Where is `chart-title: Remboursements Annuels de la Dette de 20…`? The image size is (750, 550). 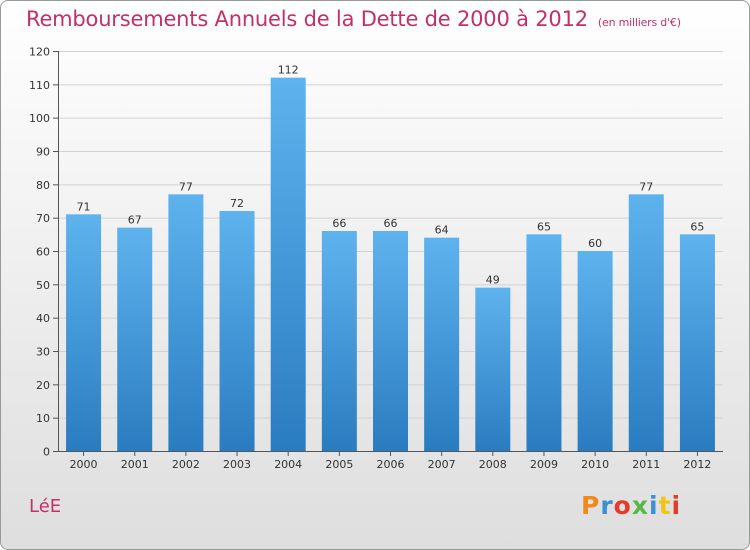
chart-title: Remboursements Annuels de la Dette de 20… is located at coordinates (353, 19).